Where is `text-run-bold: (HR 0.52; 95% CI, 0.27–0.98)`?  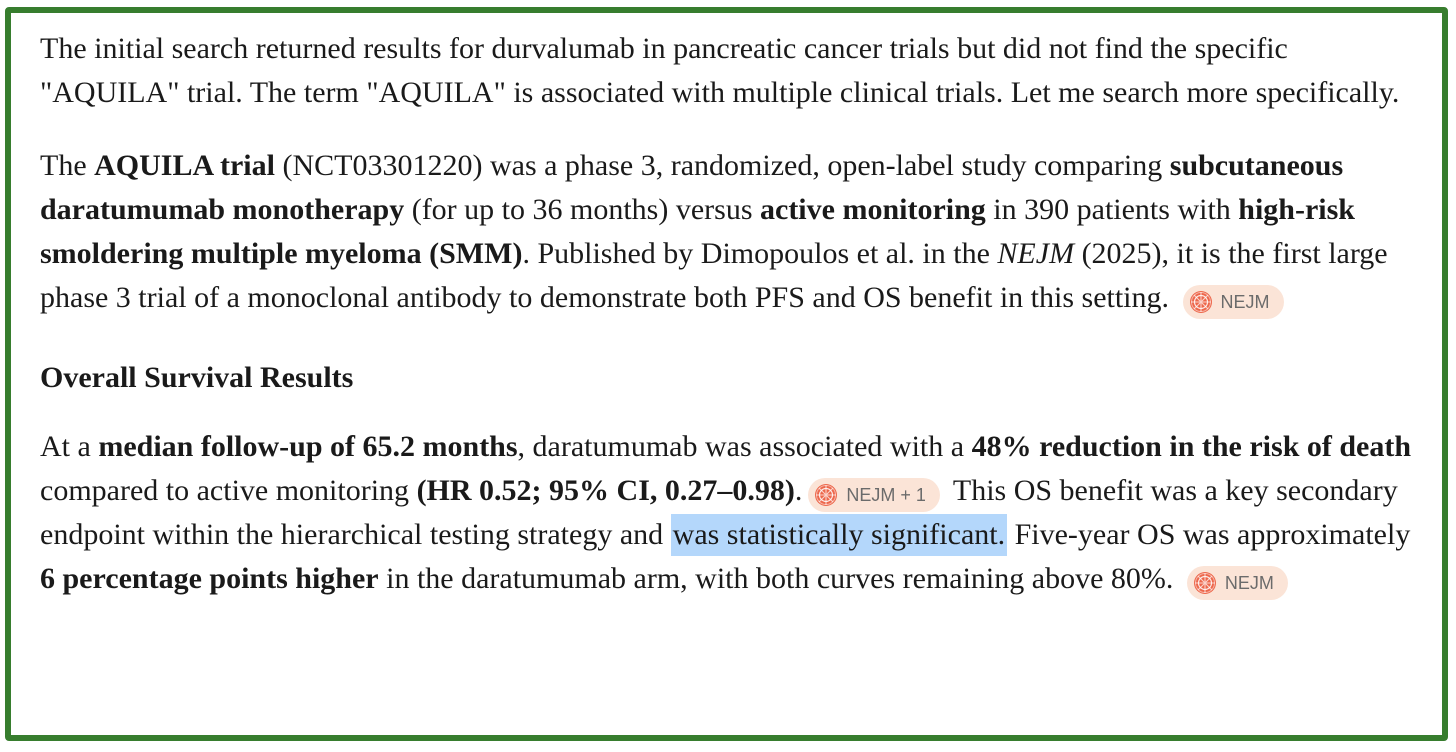 text-run-bold: (HR 0.52; 95% CI, 0.27–0.98) is located at coordinates (605, 490).